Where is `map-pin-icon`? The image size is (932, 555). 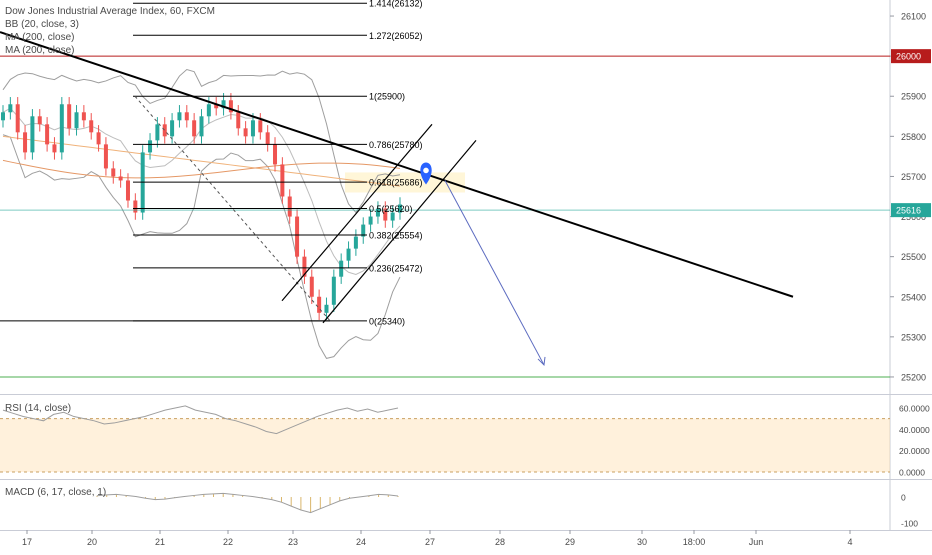
map-pin-icon is located at coordinates (426, 173).